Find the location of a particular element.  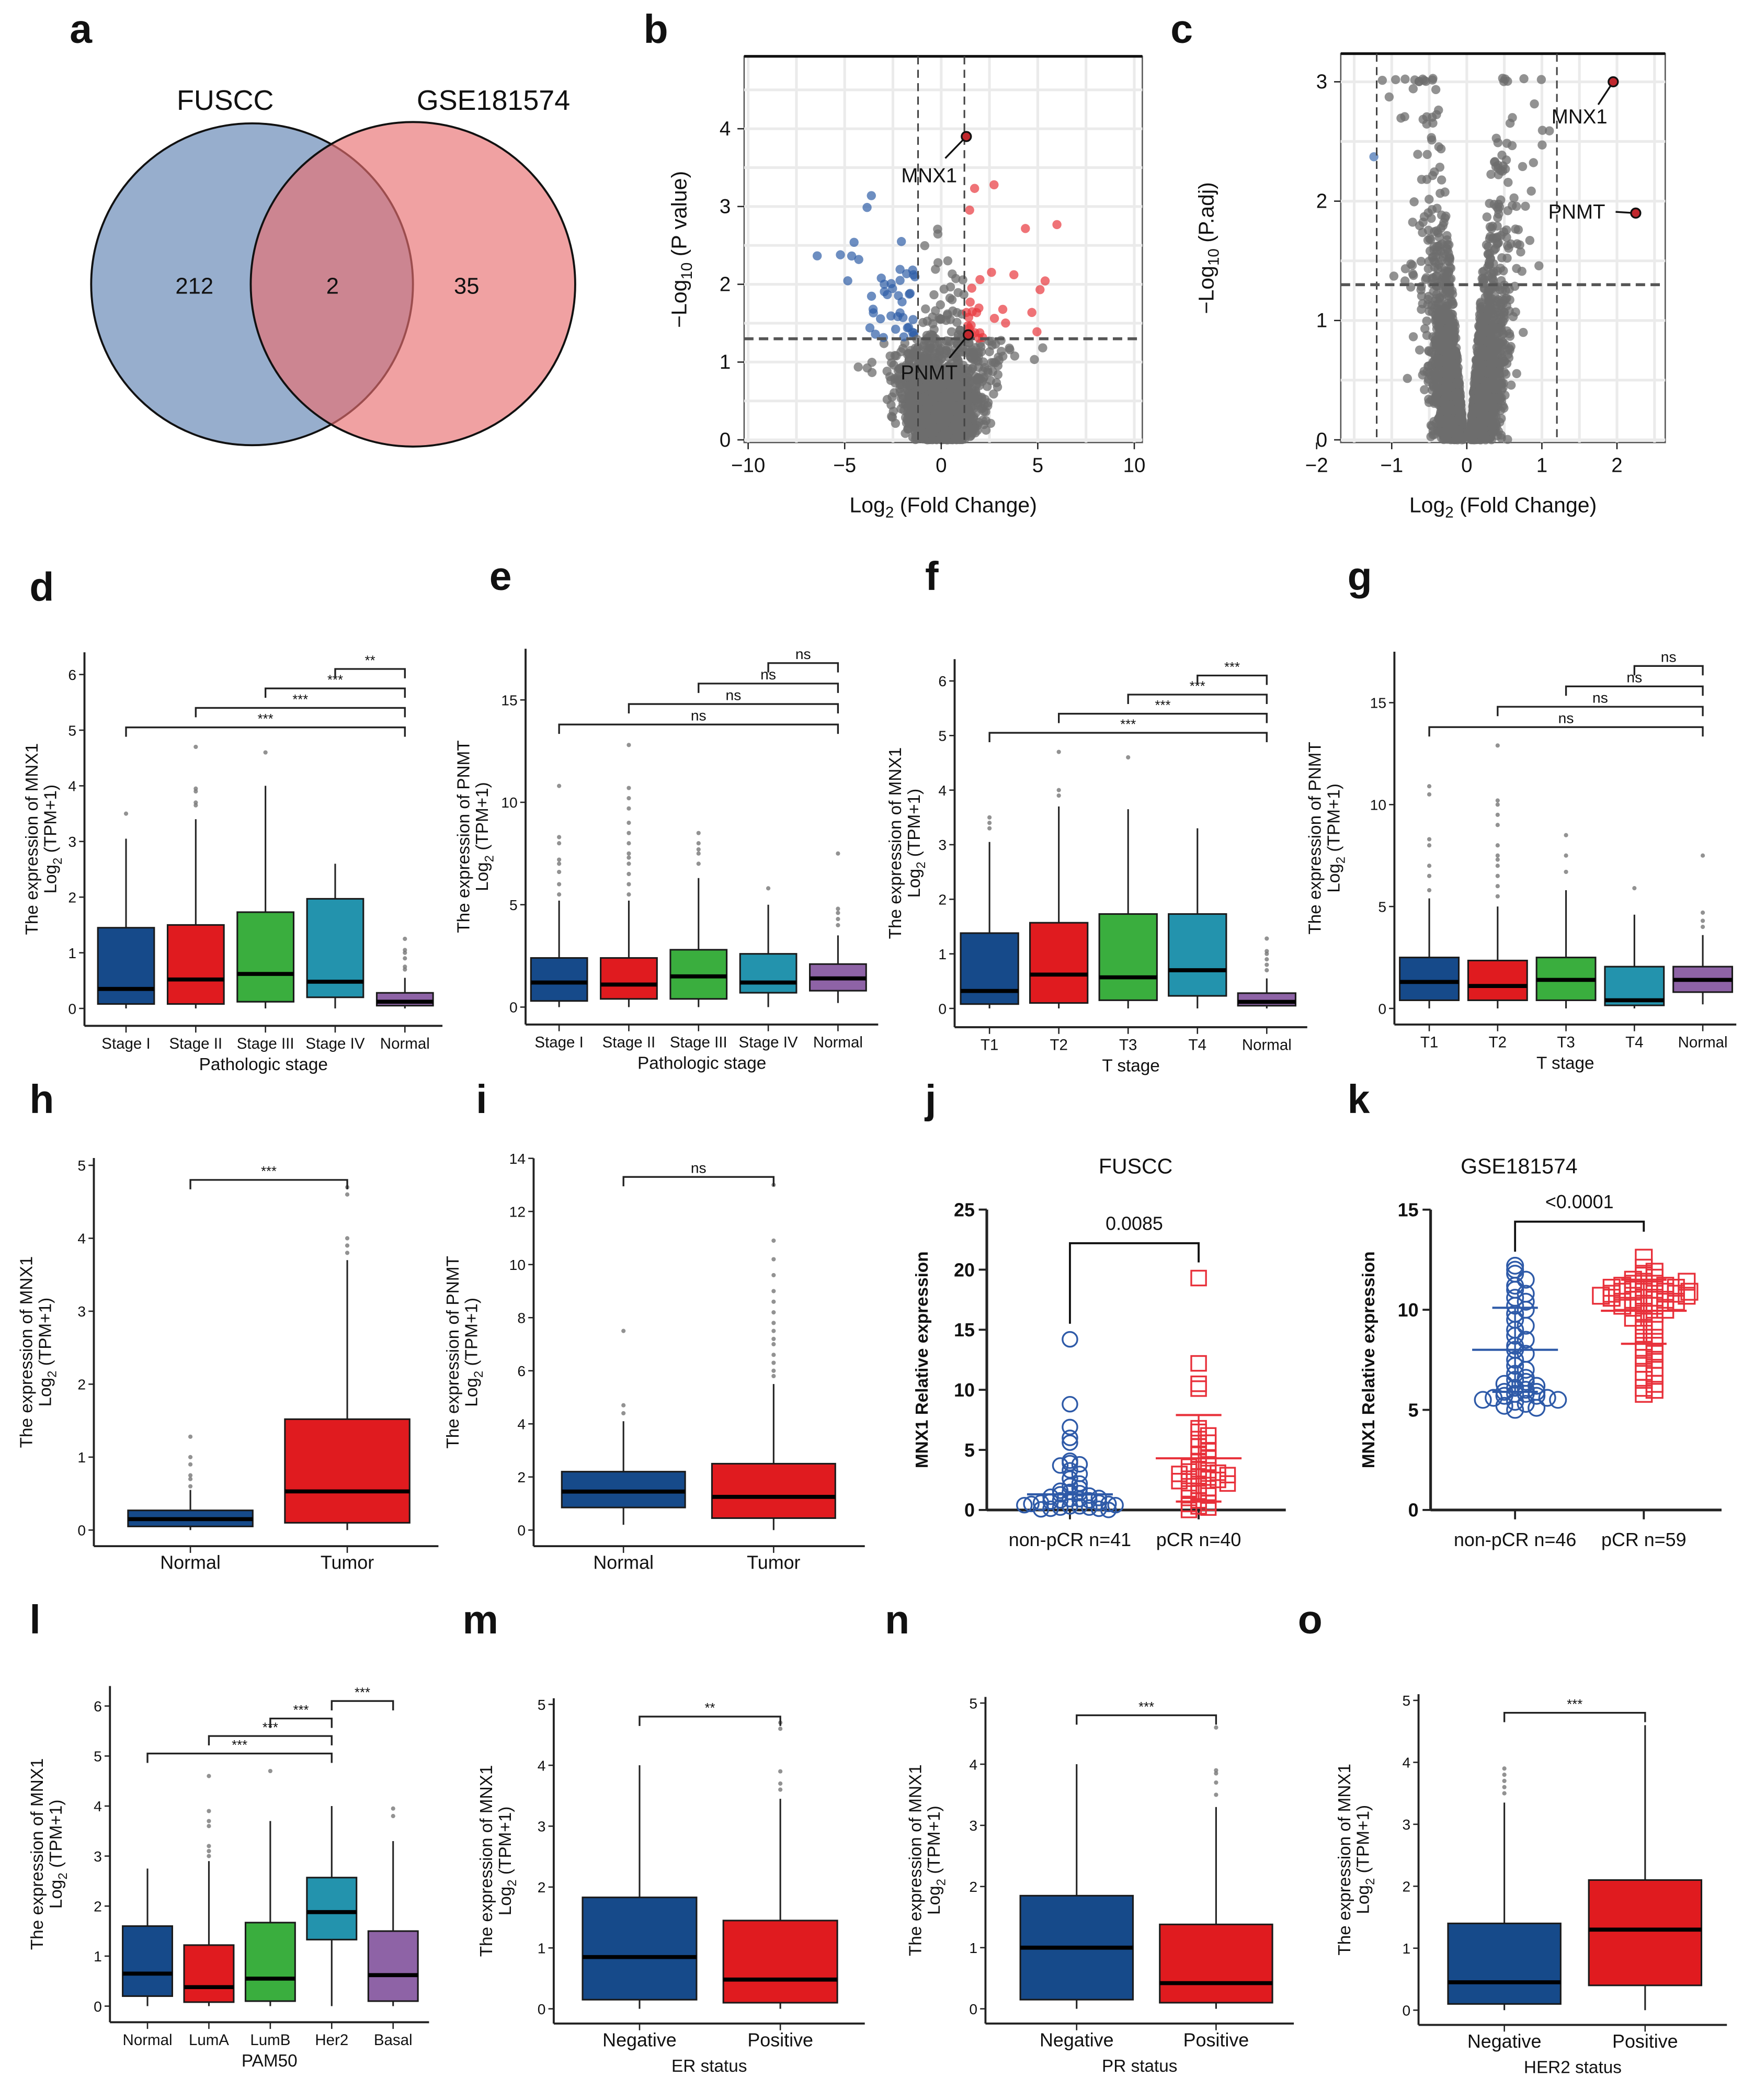

panel-letter: a is located at coordinates (81, 29).